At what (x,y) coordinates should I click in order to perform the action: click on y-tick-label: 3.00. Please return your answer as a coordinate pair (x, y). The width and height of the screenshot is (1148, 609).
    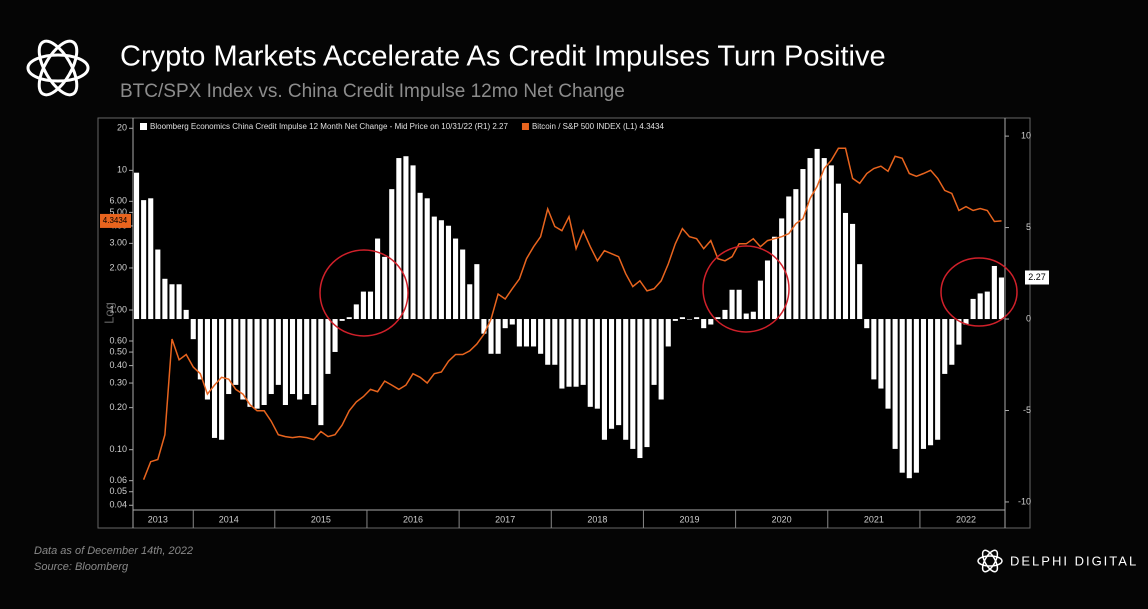
    Looking at the image, I should click on (118, 243).